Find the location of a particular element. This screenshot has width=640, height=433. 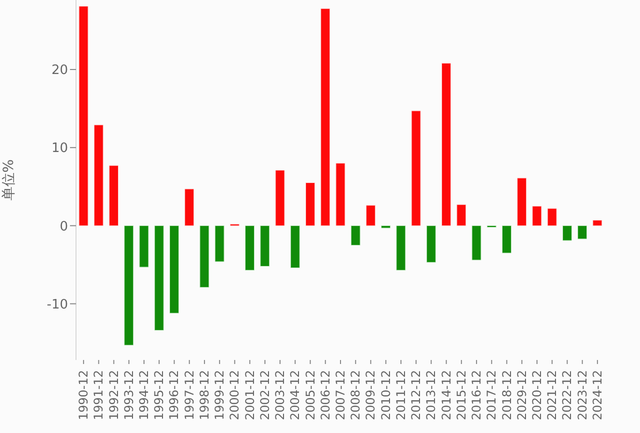

x-tick-label: 2002-12 is located at coordinates (265, 395).